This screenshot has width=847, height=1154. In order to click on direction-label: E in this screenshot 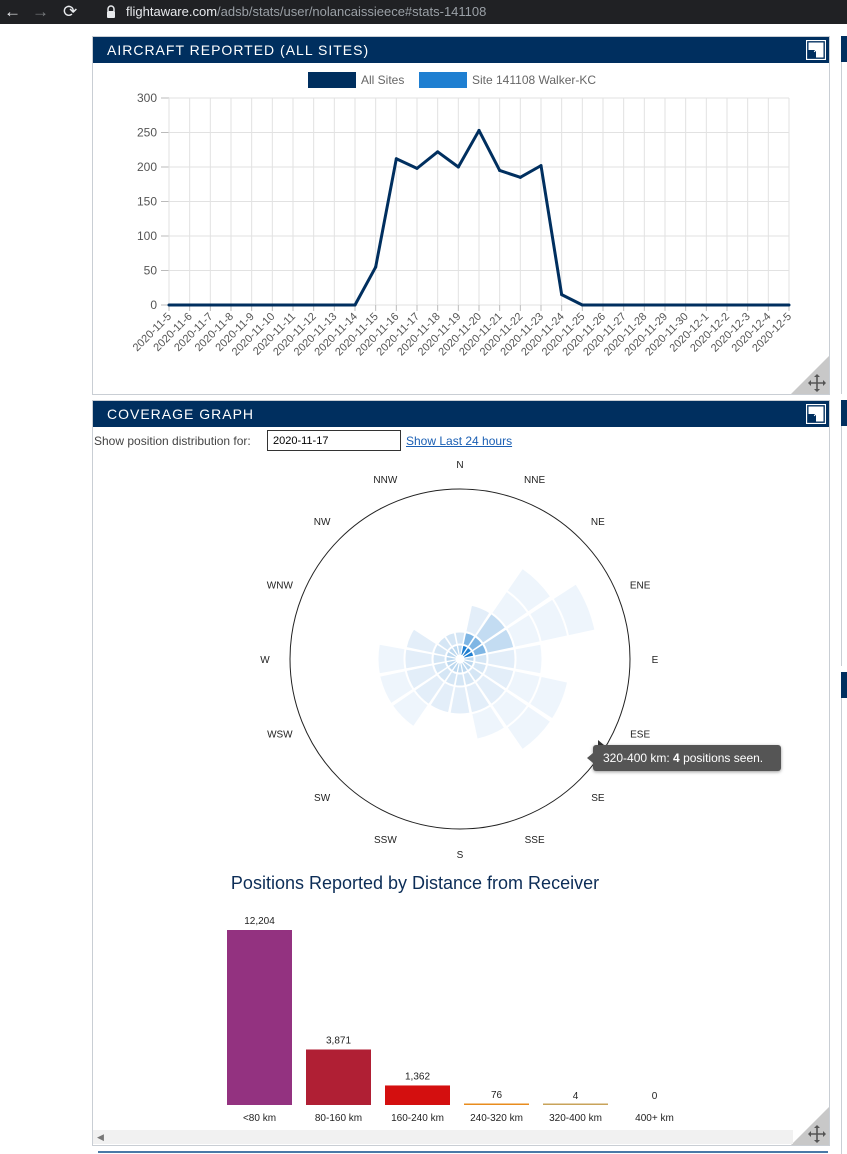, I will do `click(655, 660)`.